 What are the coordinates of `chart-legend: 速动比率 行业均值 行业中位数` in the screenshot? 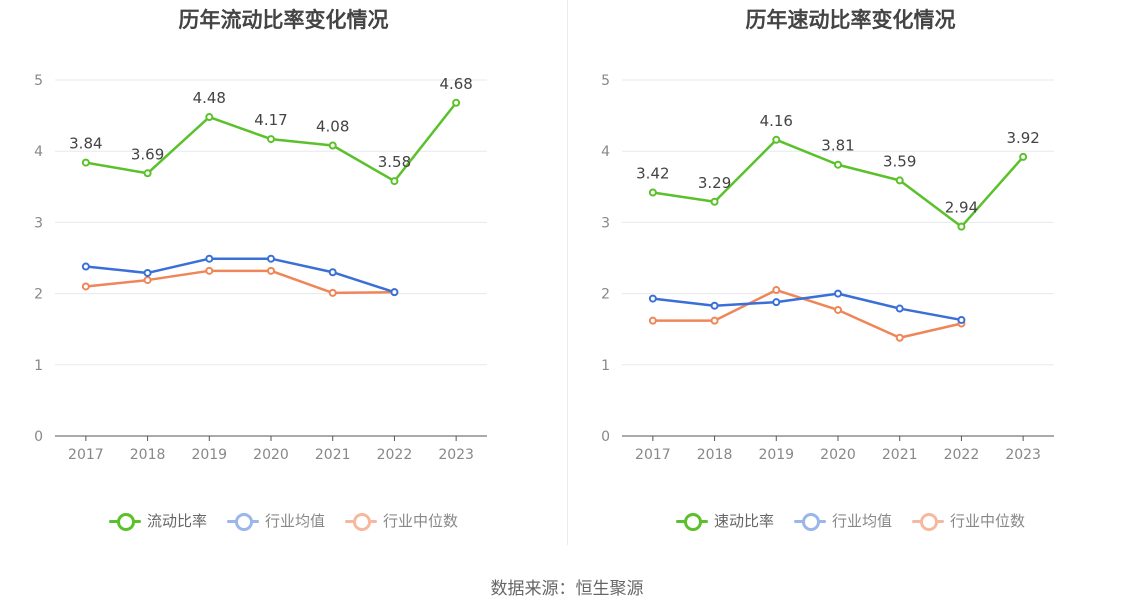 It's located at (850, 520).